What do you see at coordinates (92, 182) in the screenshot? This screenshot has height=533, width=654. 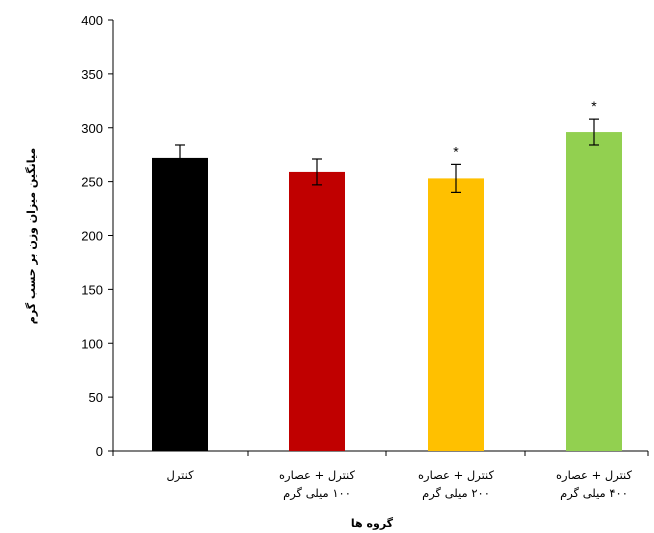 I see `y-tick-label: 250` at bounding box center [92, 182].